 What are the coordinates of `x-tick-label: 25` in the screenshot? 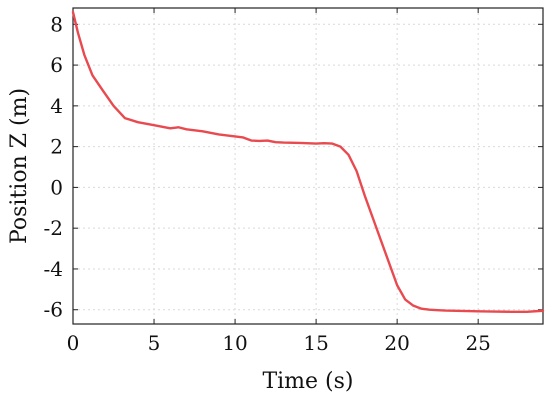 It's located at (477, 343).